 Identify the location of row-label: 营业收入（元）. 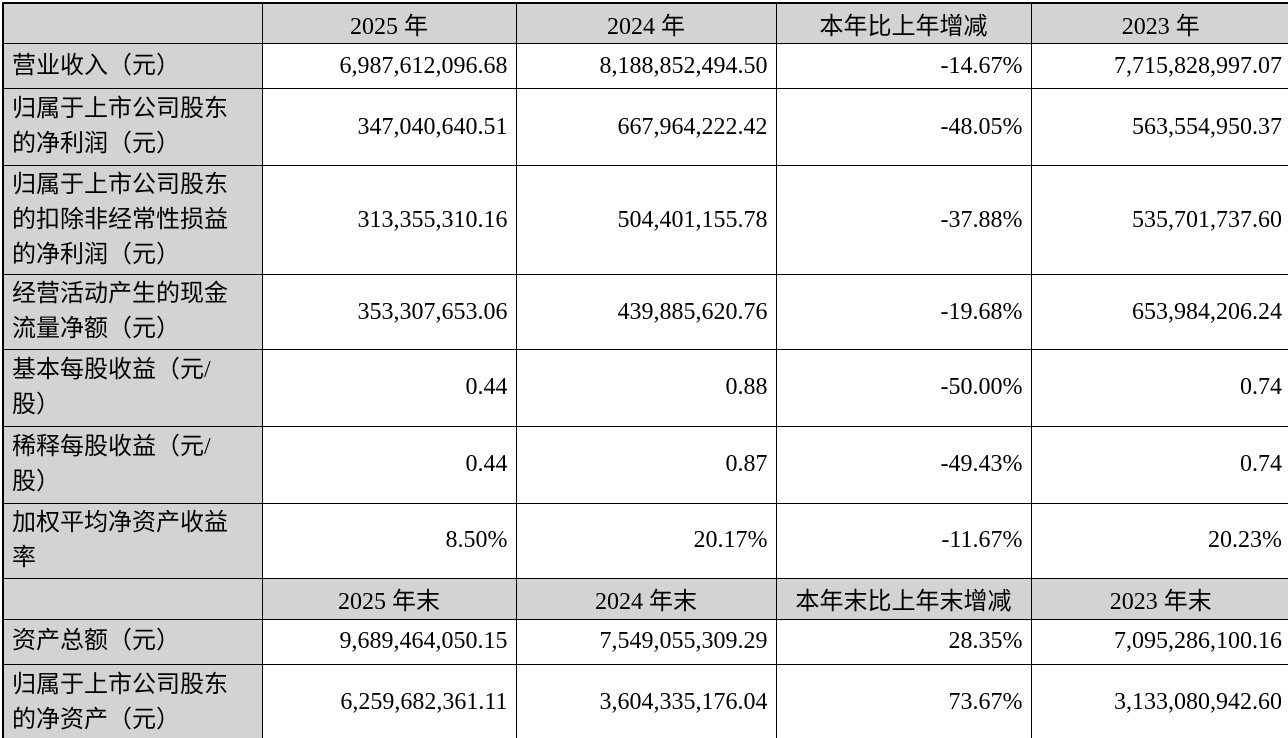
(132, 66).